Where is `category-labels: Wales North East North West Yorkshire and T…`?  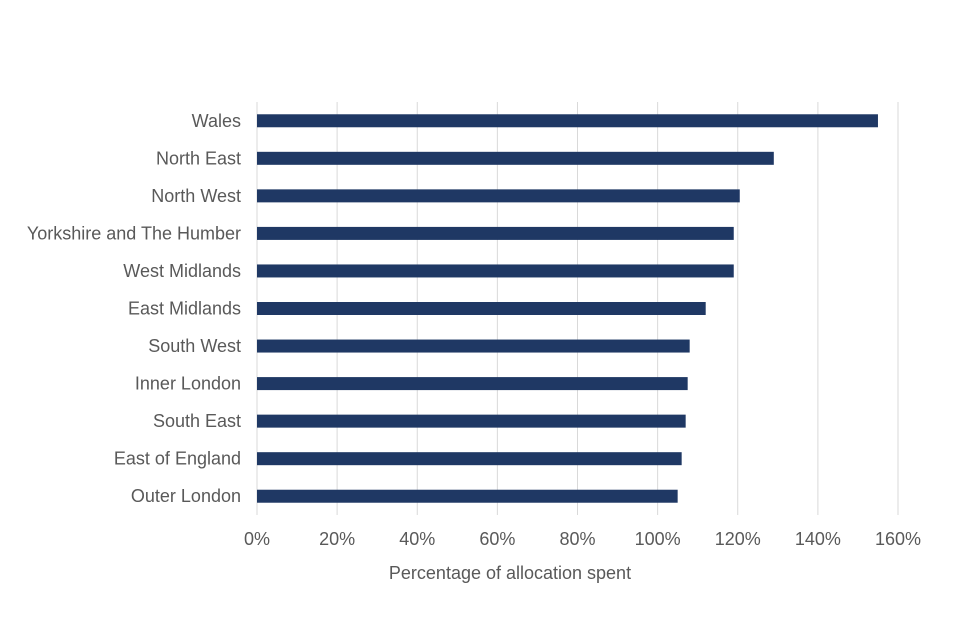
category-labels: Wales North East North West Yorkshire and T… is located at coordinates (134, 308).